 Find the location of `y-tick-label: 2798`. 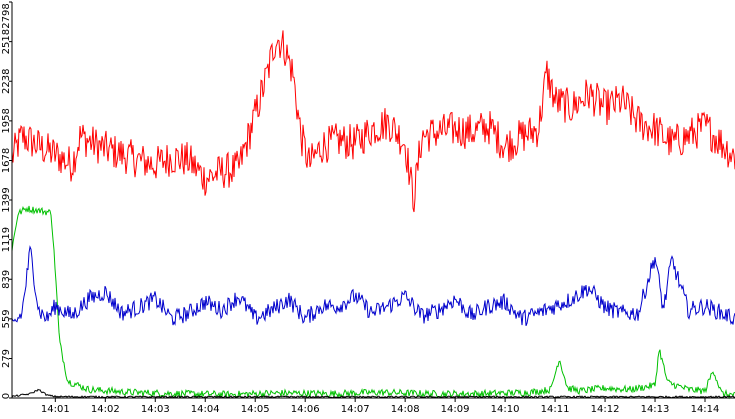

y-tick-label: 2798 is located at coordinates (6, 15).